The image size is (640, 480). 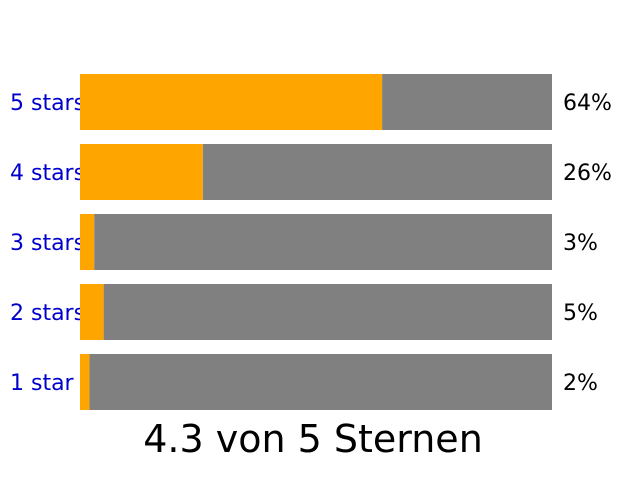 I want to click on category-labels: 5 stars 4 stars 3 stars 2 stars 1 star, so click(x=47, y=243).